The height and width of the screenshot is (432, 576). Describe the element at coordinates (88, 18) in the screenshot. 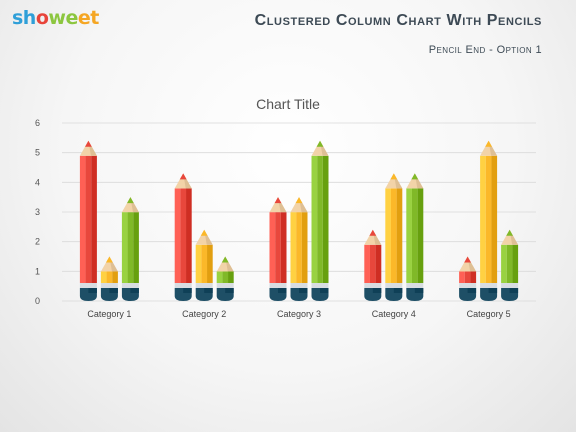

I see `brand-part-4: et` at that location.